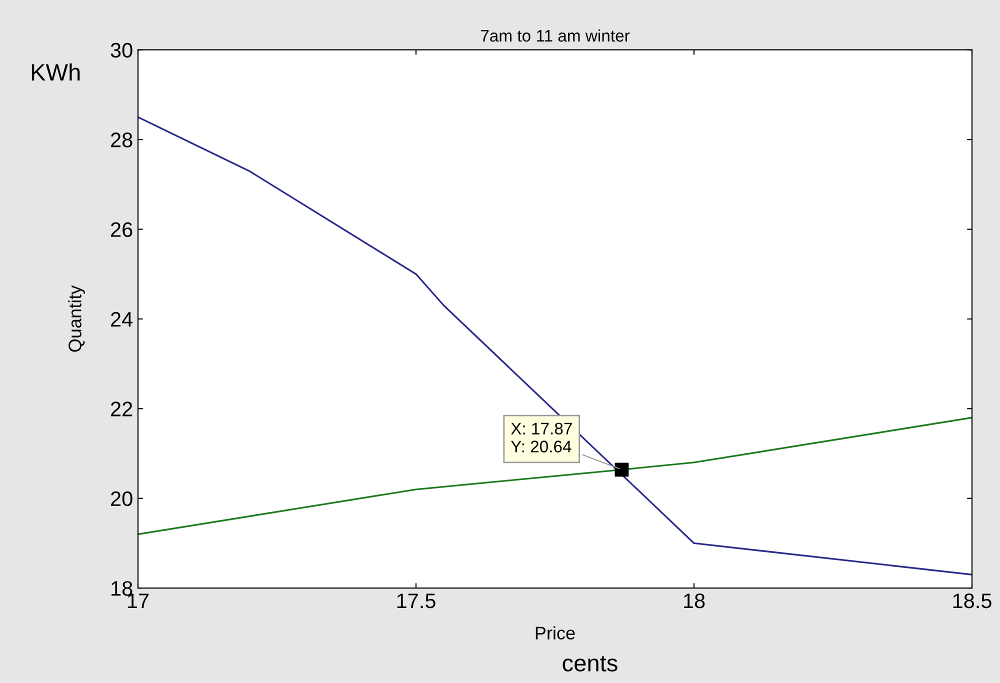 Image resolution: width=1000 pixels, height=683 pixels. Describe the element at coordinates (121, 498) in the screenshot. I see `y-tick-label: 20` at that location.